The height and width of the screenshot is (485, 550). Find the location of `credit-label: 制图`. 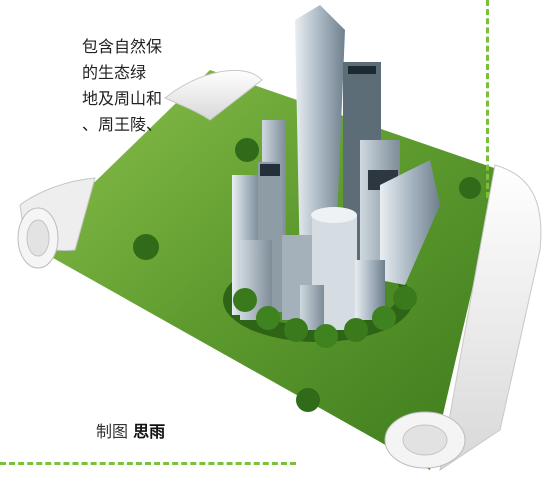

credit-label: 制图 is located at coordinates (112, 431).